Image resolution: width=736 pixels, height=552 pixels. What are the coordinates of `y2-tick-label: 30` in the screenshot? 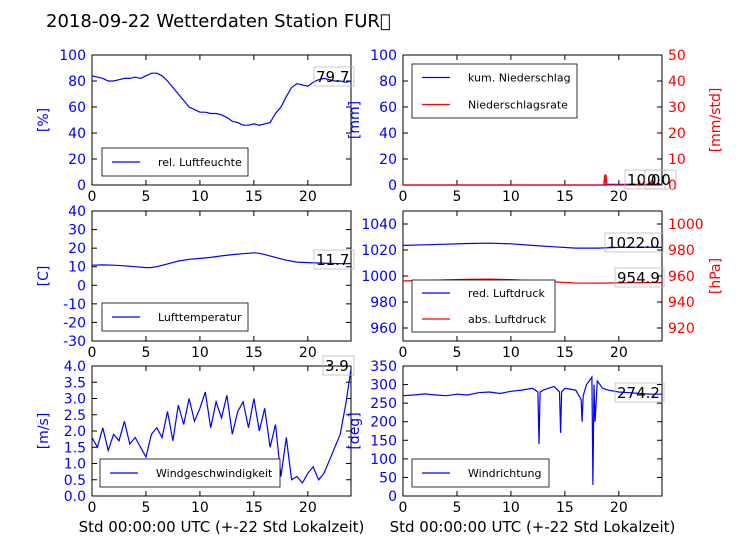 It's located at (677, 108).